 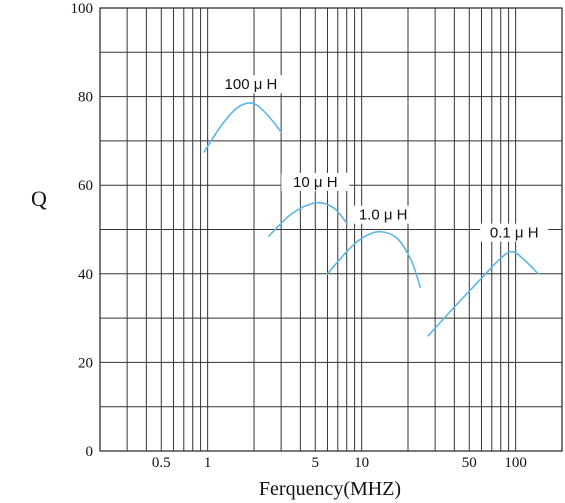 What do you see at coordinates (82, 9) in the screenshot?
I see `y-tick-label: 100` at bounding box center [82, 9].